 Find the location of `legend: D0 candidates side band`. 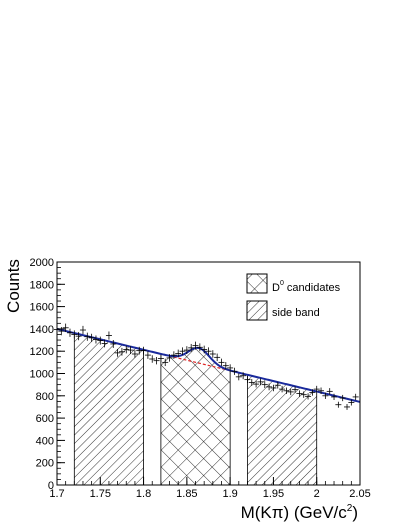

legend: D0 candidates side band is located at coordinates (293, 297).